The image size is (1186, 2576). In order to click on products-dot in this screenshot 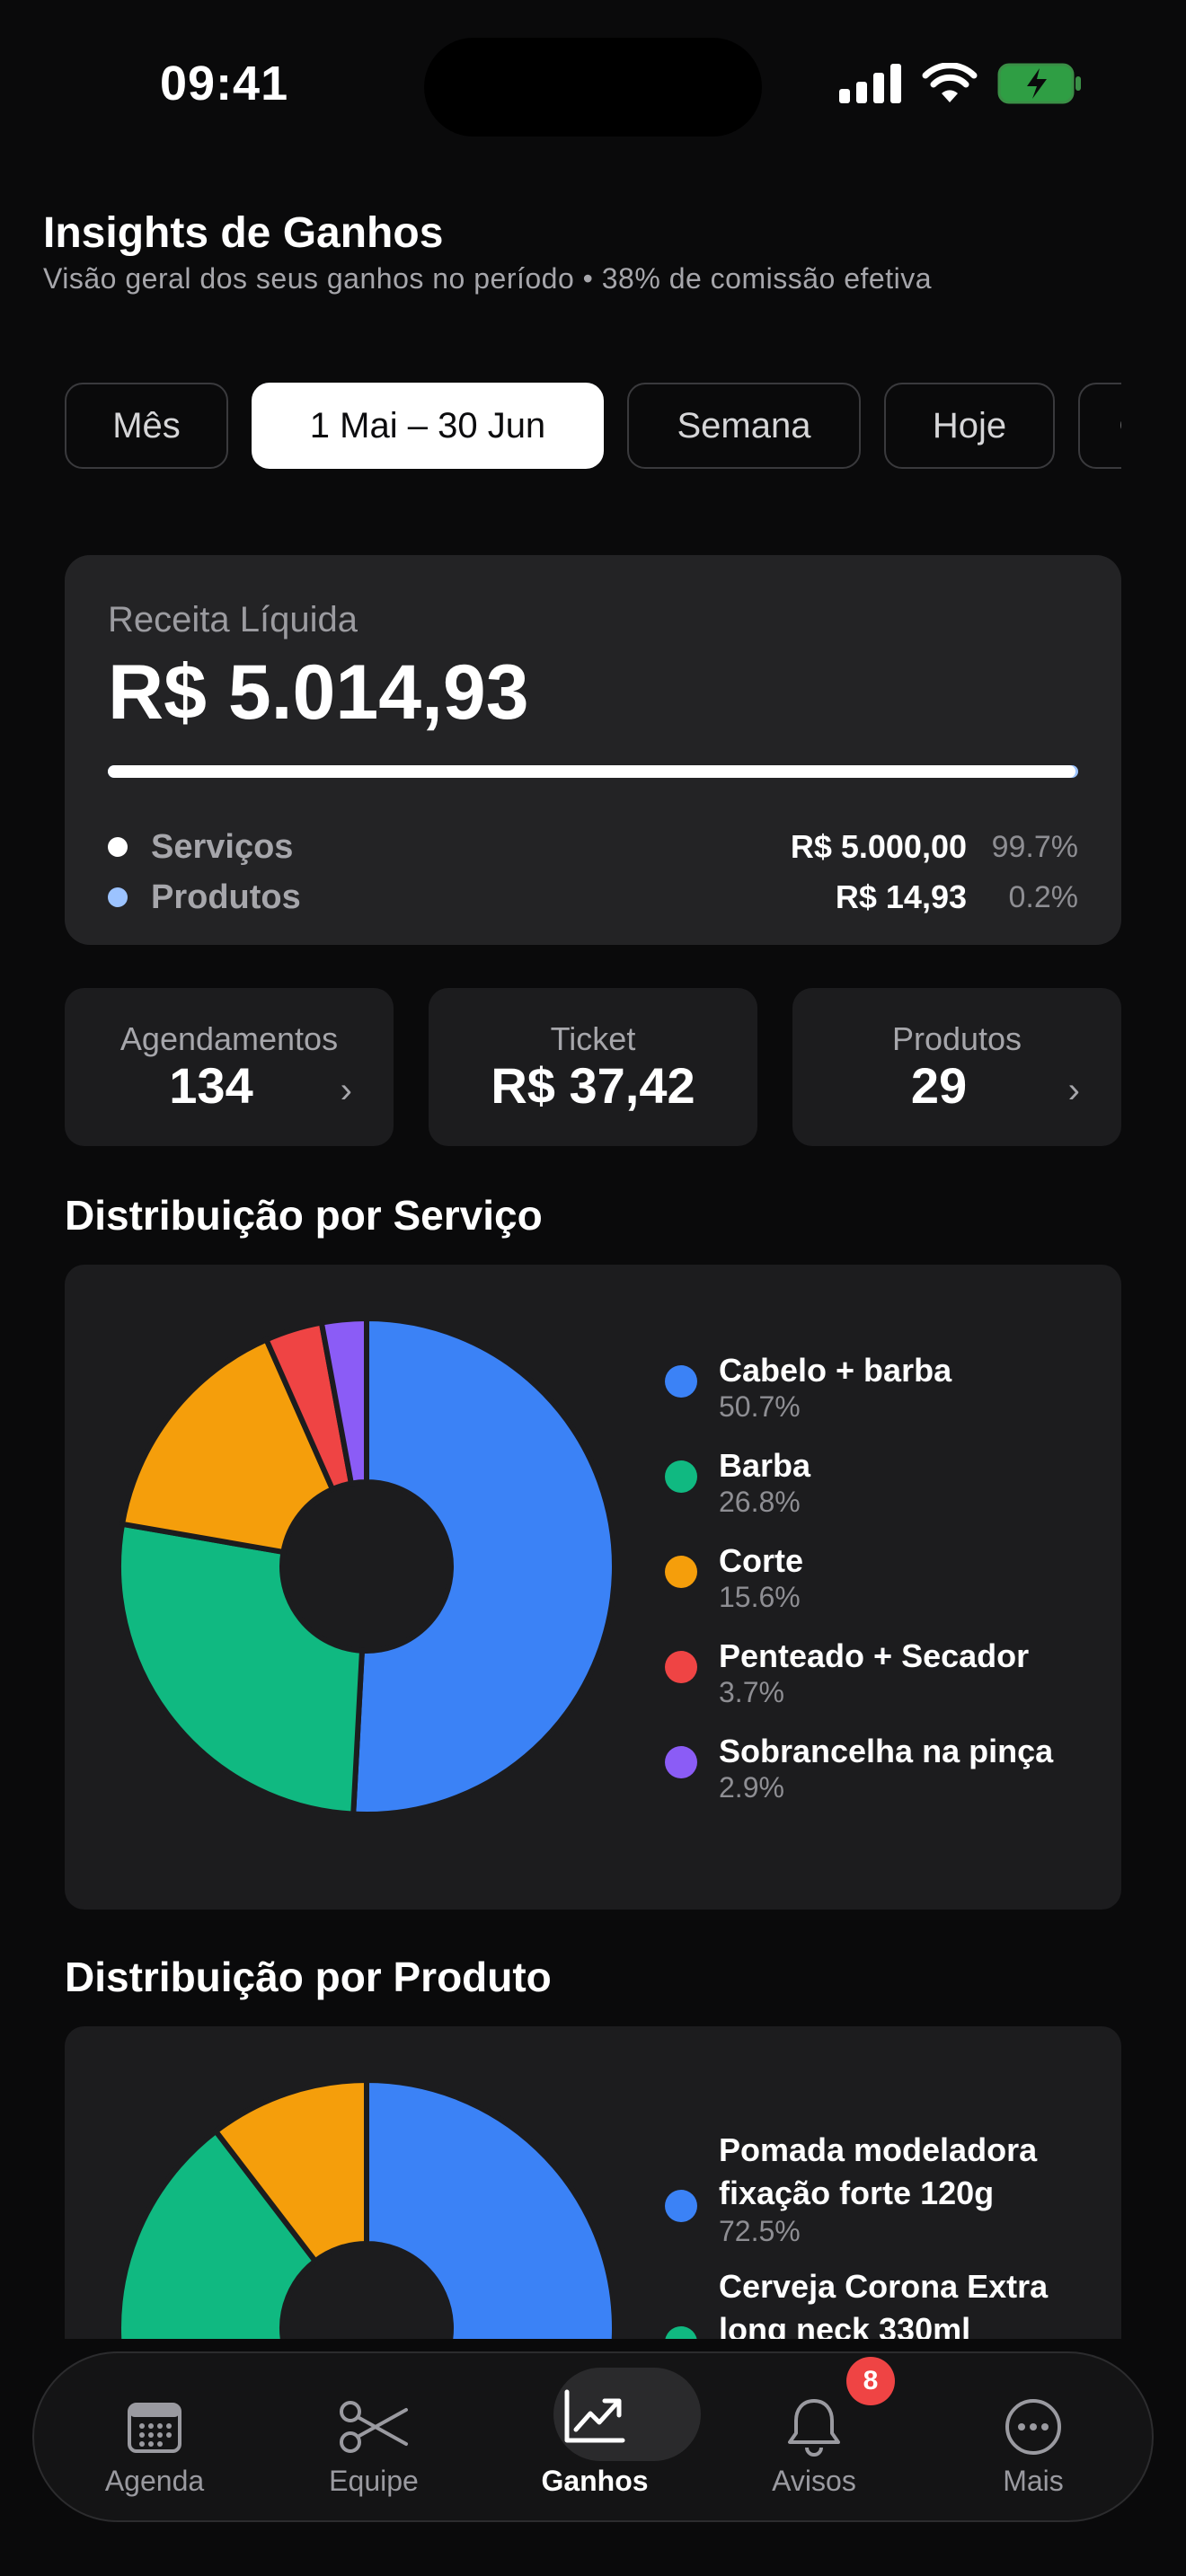, I will do `click(118, 897)`.